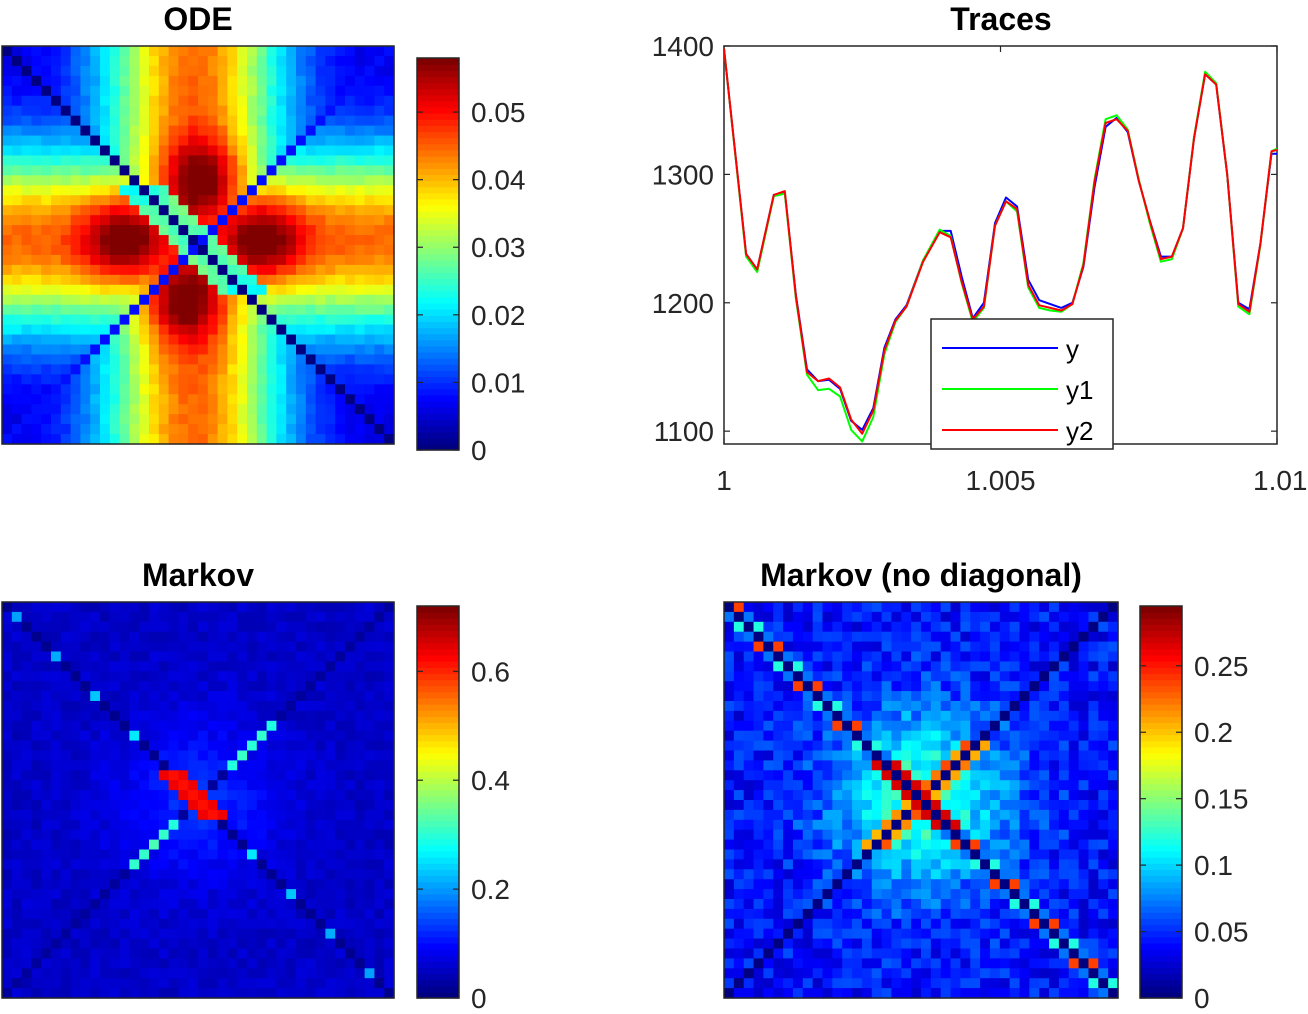 Image resolution: width=1308 pixels, height=1014 pixels. Describe the element at coordinates (463, 809) in the screenshot. I see `markov-colorbar: 00.20.40.6` at that location.